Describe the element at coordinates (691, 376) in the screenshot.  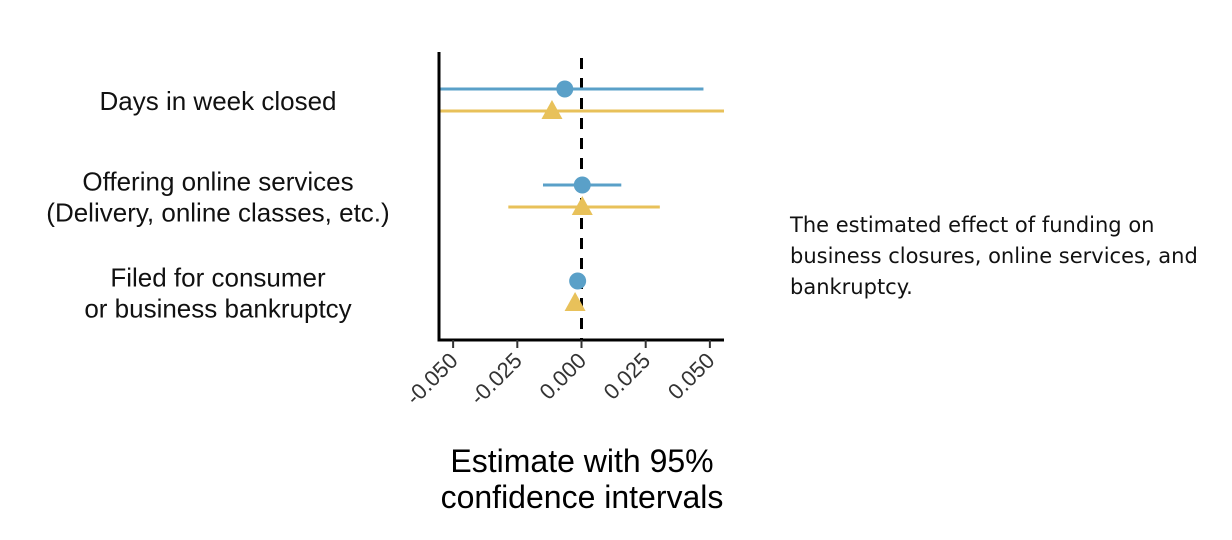
I see `x-tick-label: 0.050` at that location.